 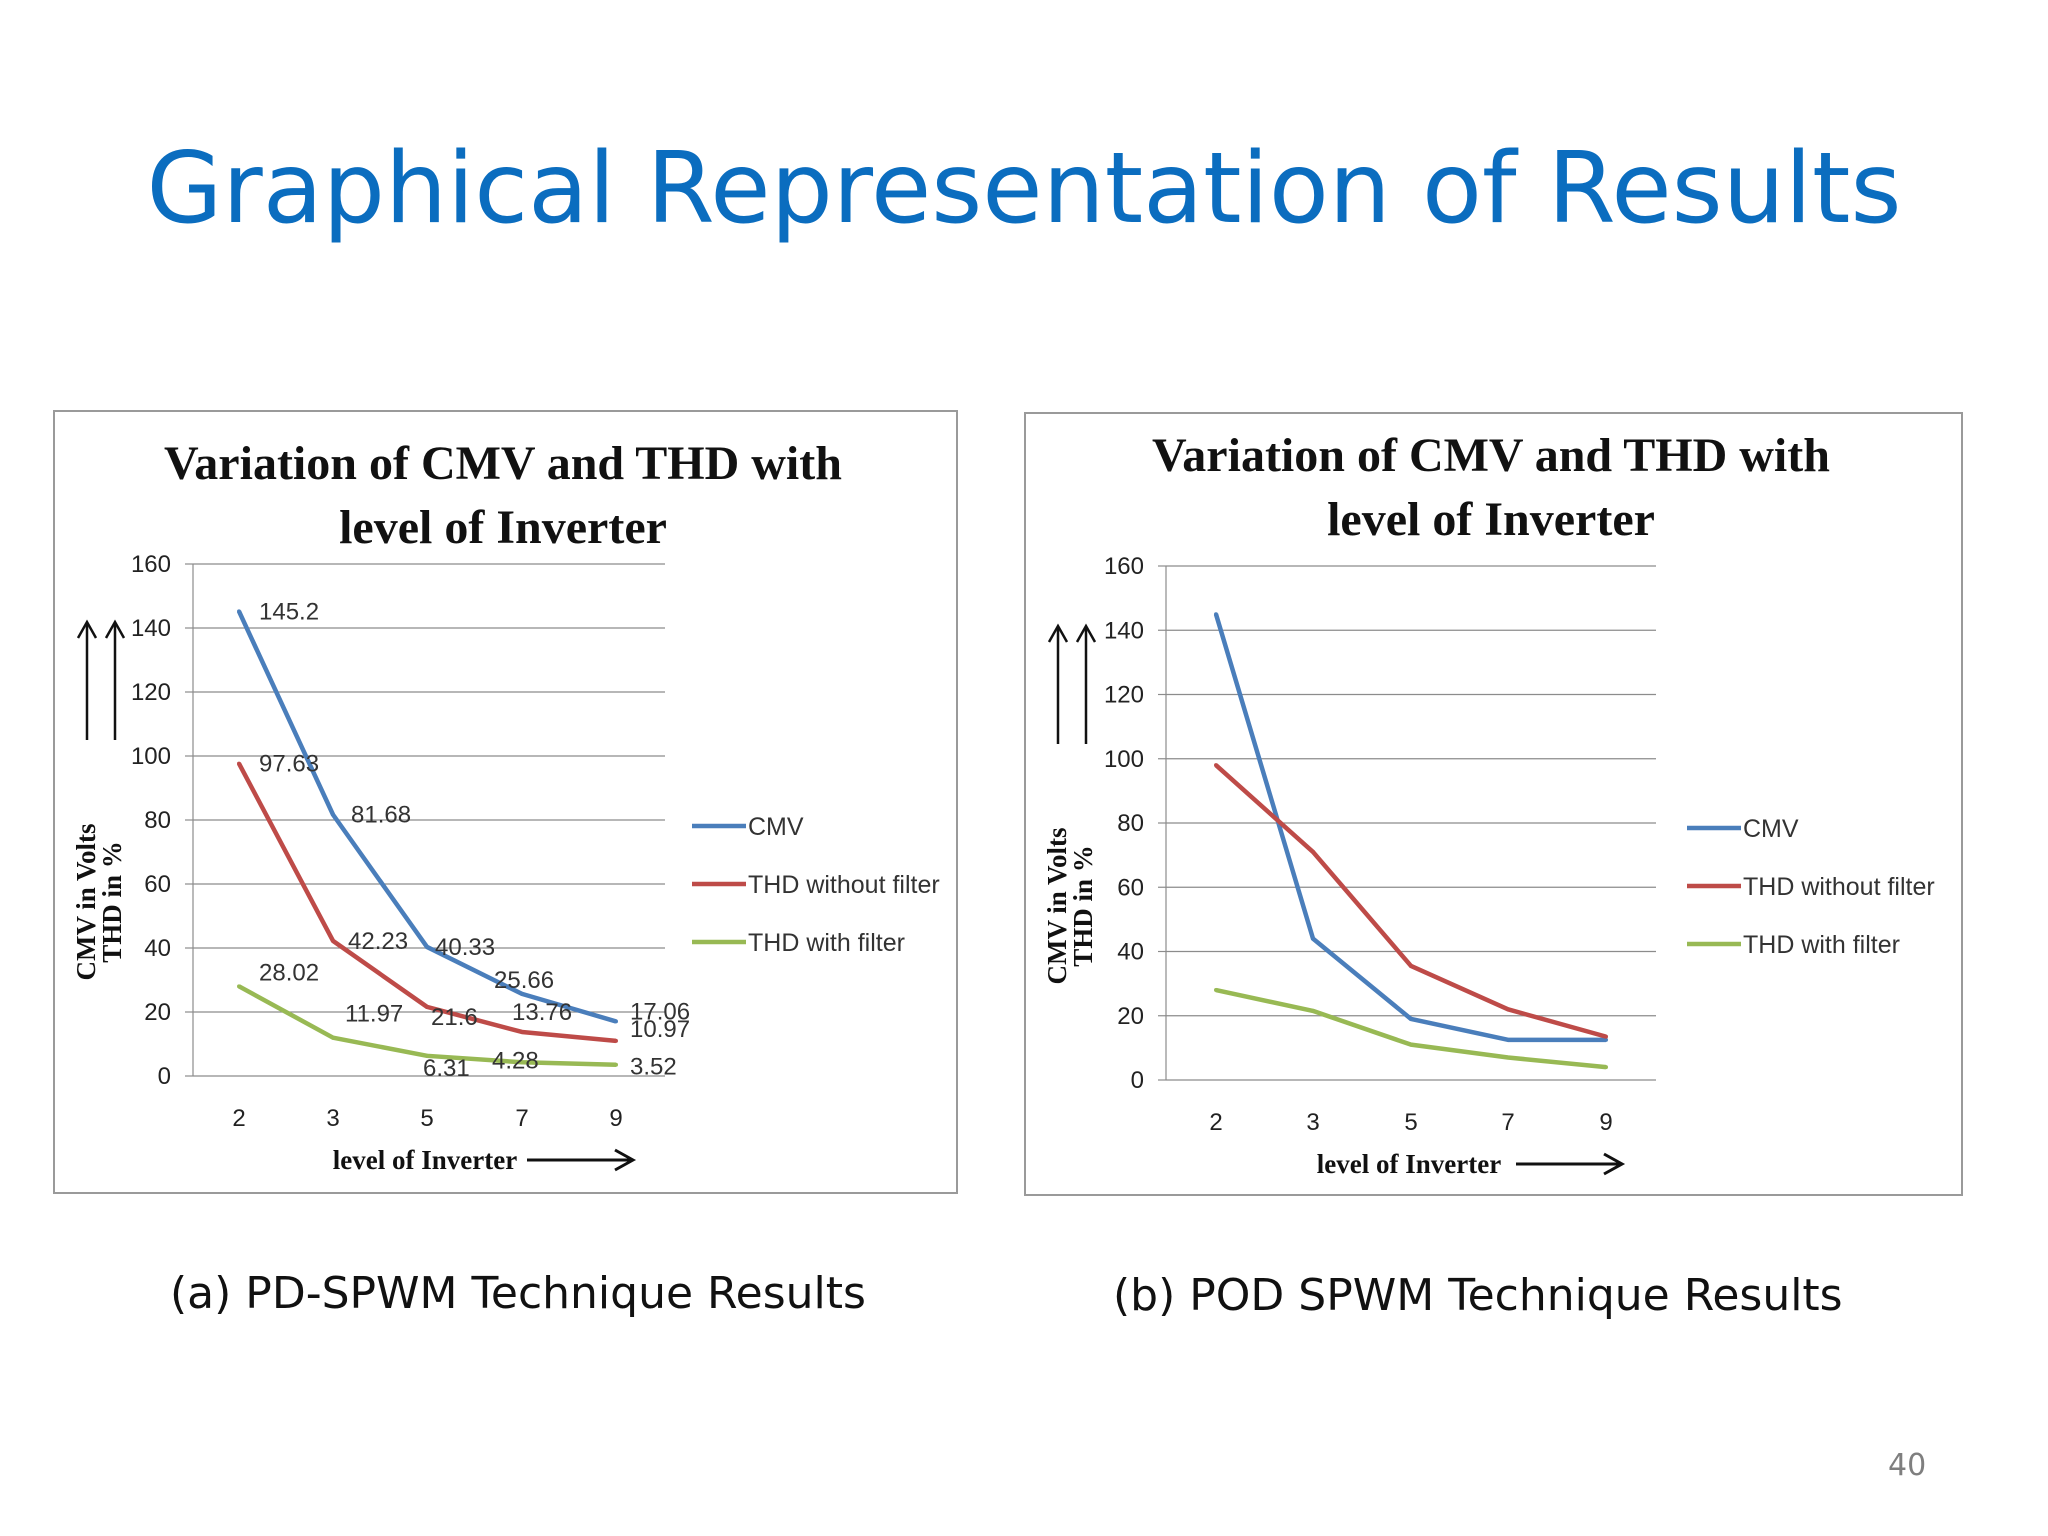 What do you see at coordinates (518, 1293) in the screenshot?
I see `caption-pd-spwm: (a) PD-SPWM Technique Results` at bounding box center [518, 1293].